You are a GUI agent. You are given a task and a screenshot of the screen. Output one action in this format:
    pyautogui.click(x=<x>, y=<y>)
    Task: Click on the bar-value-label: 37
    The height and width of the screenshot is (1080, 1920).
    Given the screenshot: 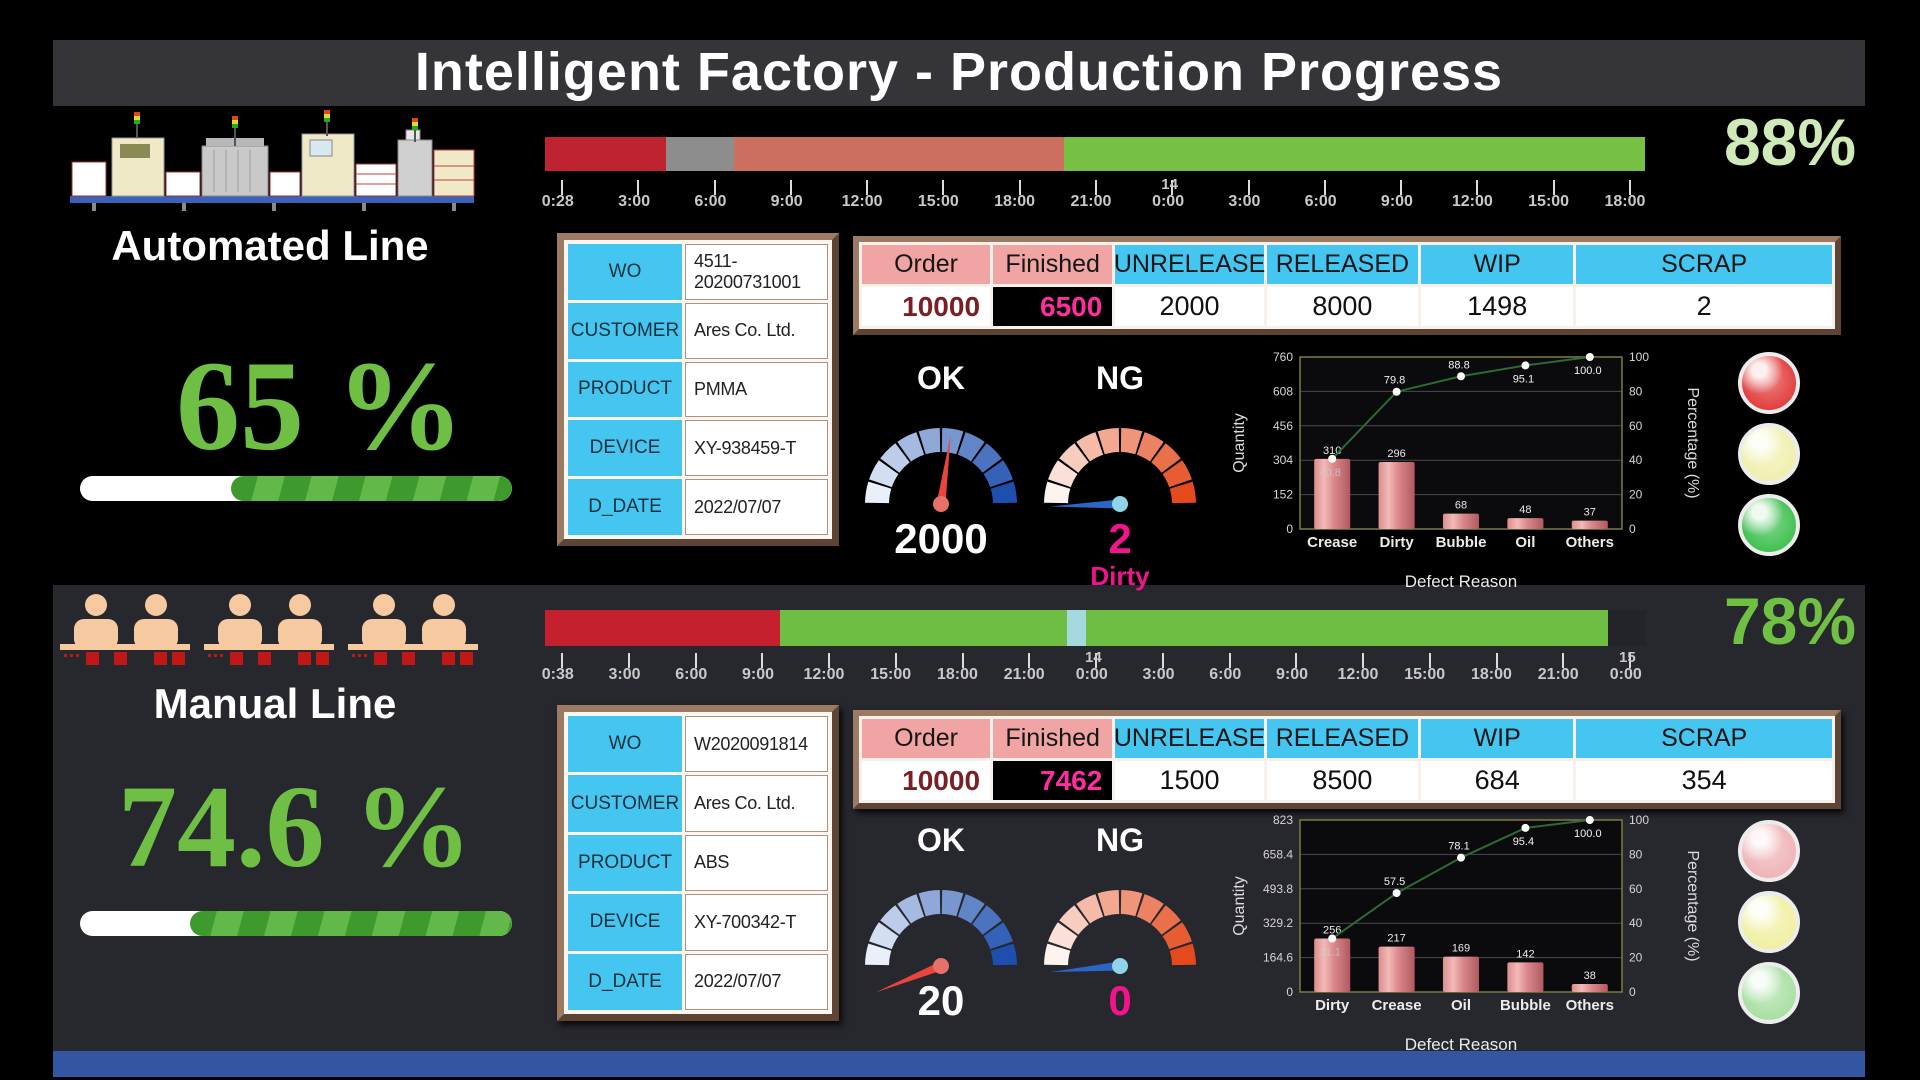 What is the action you would take?
    pyautogui.click(x=1590, y=513)
    